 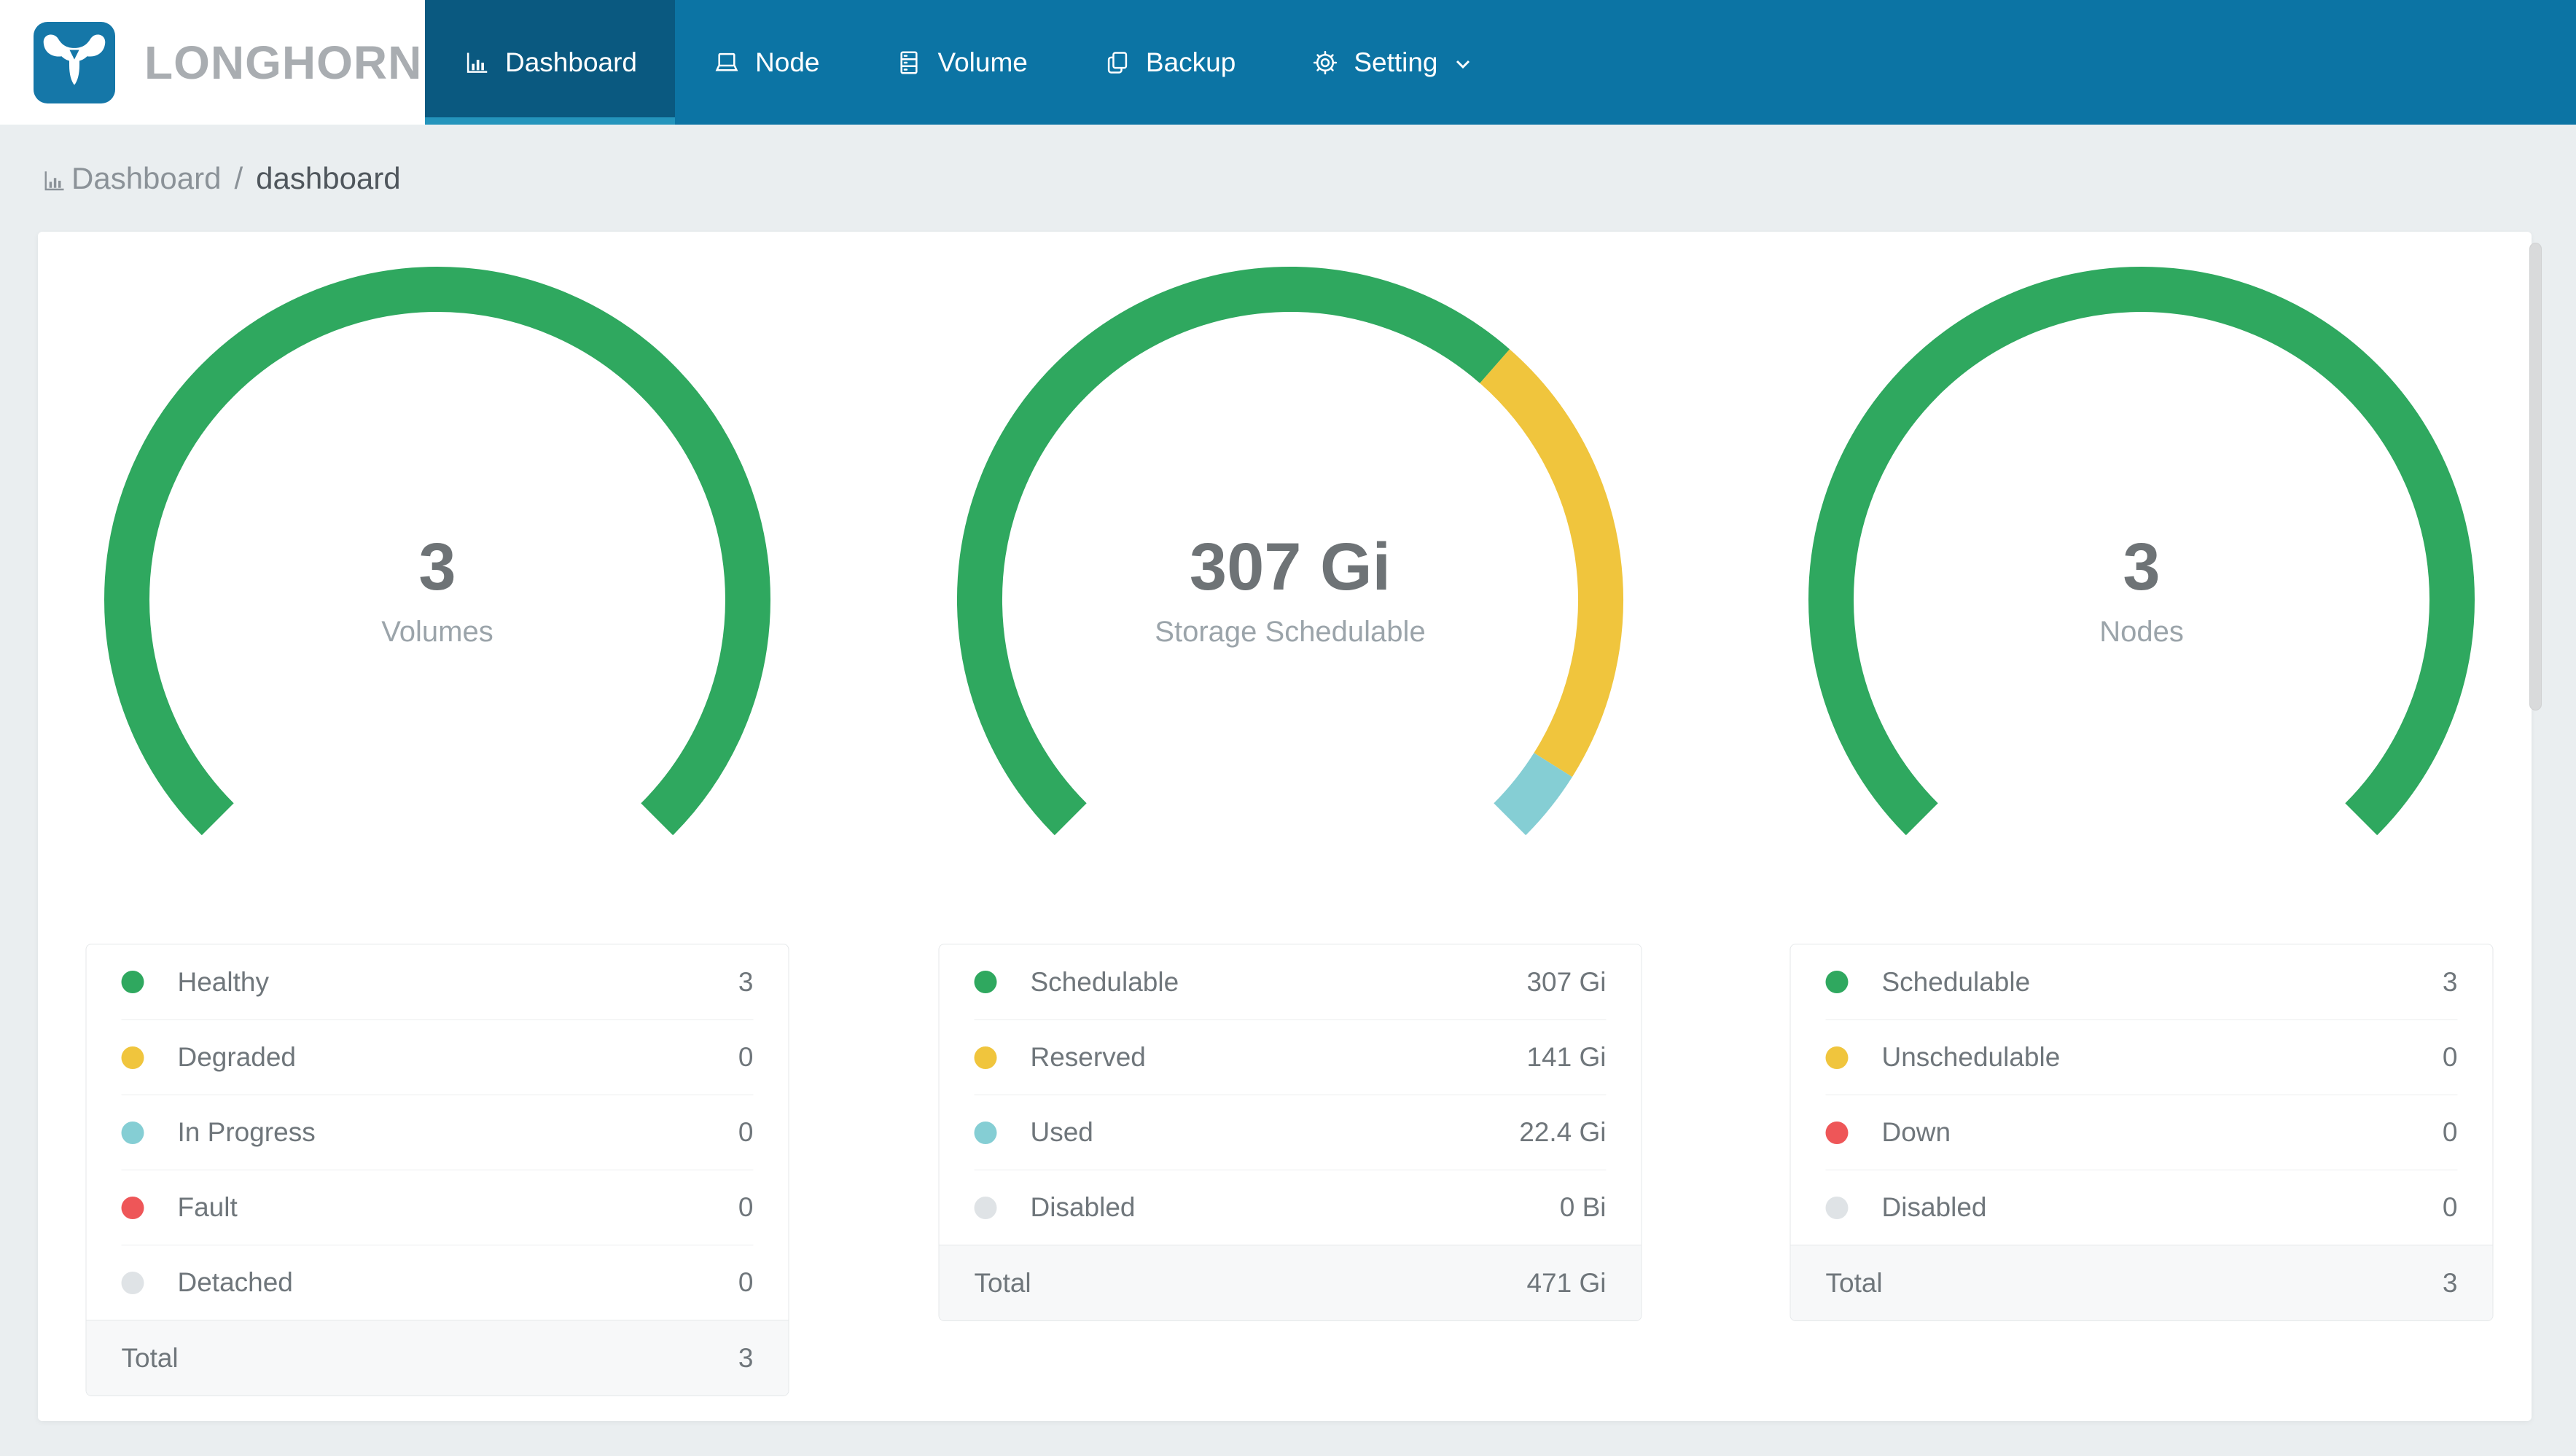 I want to click on legend-row-degraded: Degraded 0, so click(x=437, y=1057).